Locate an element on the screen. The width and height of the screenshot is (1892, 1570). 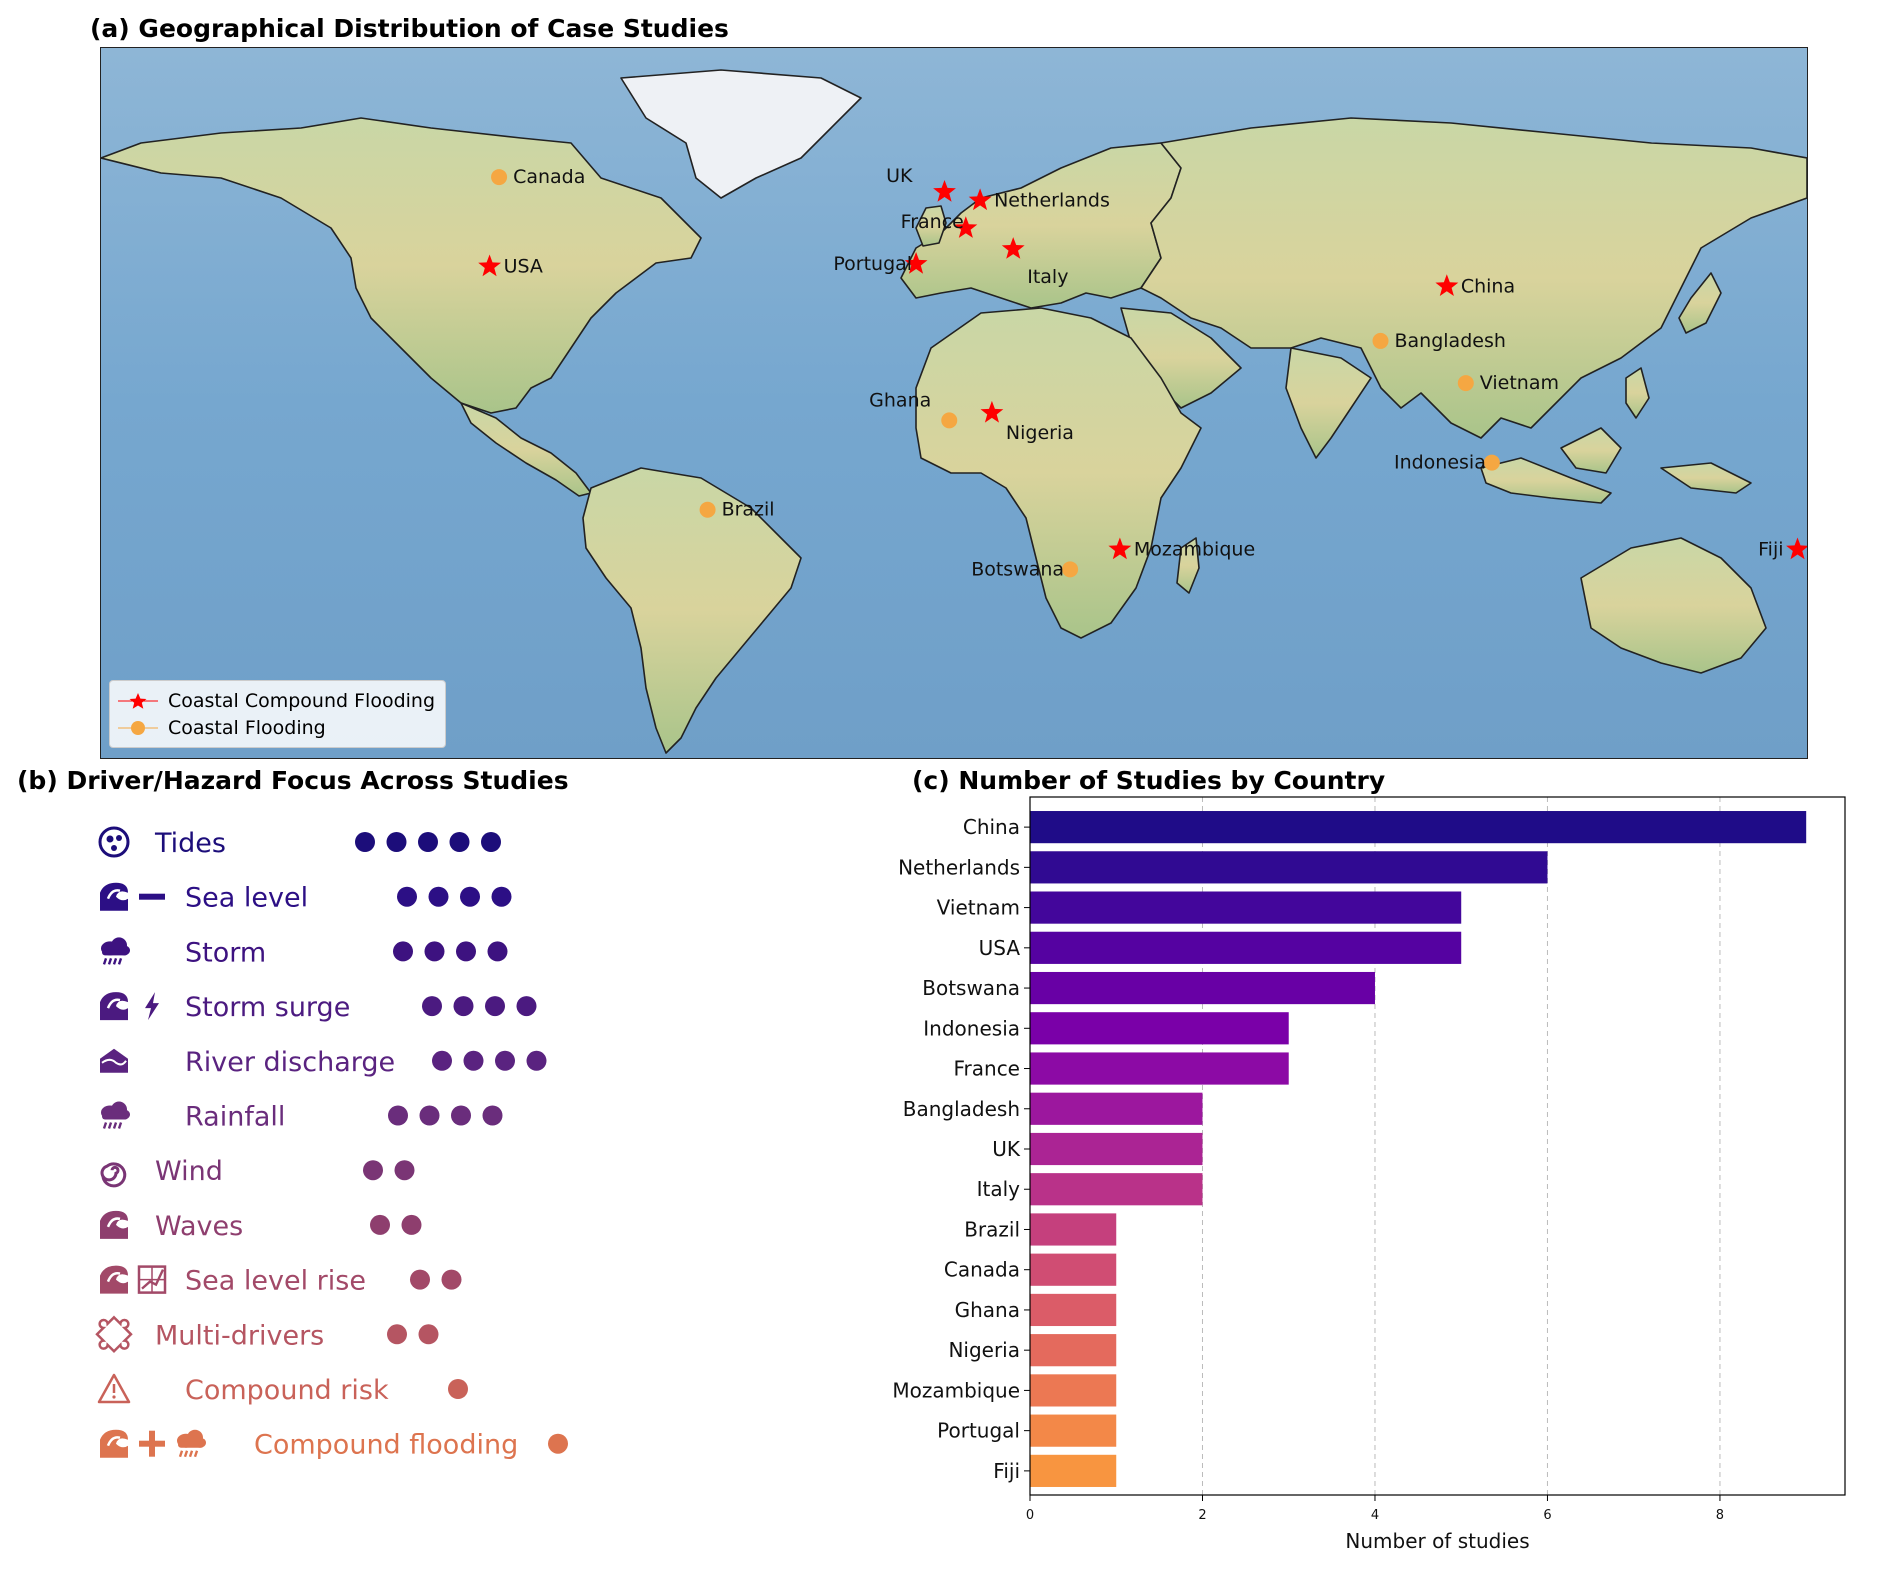
marker-circle-indonesia is located at coordinates (1491, 462).